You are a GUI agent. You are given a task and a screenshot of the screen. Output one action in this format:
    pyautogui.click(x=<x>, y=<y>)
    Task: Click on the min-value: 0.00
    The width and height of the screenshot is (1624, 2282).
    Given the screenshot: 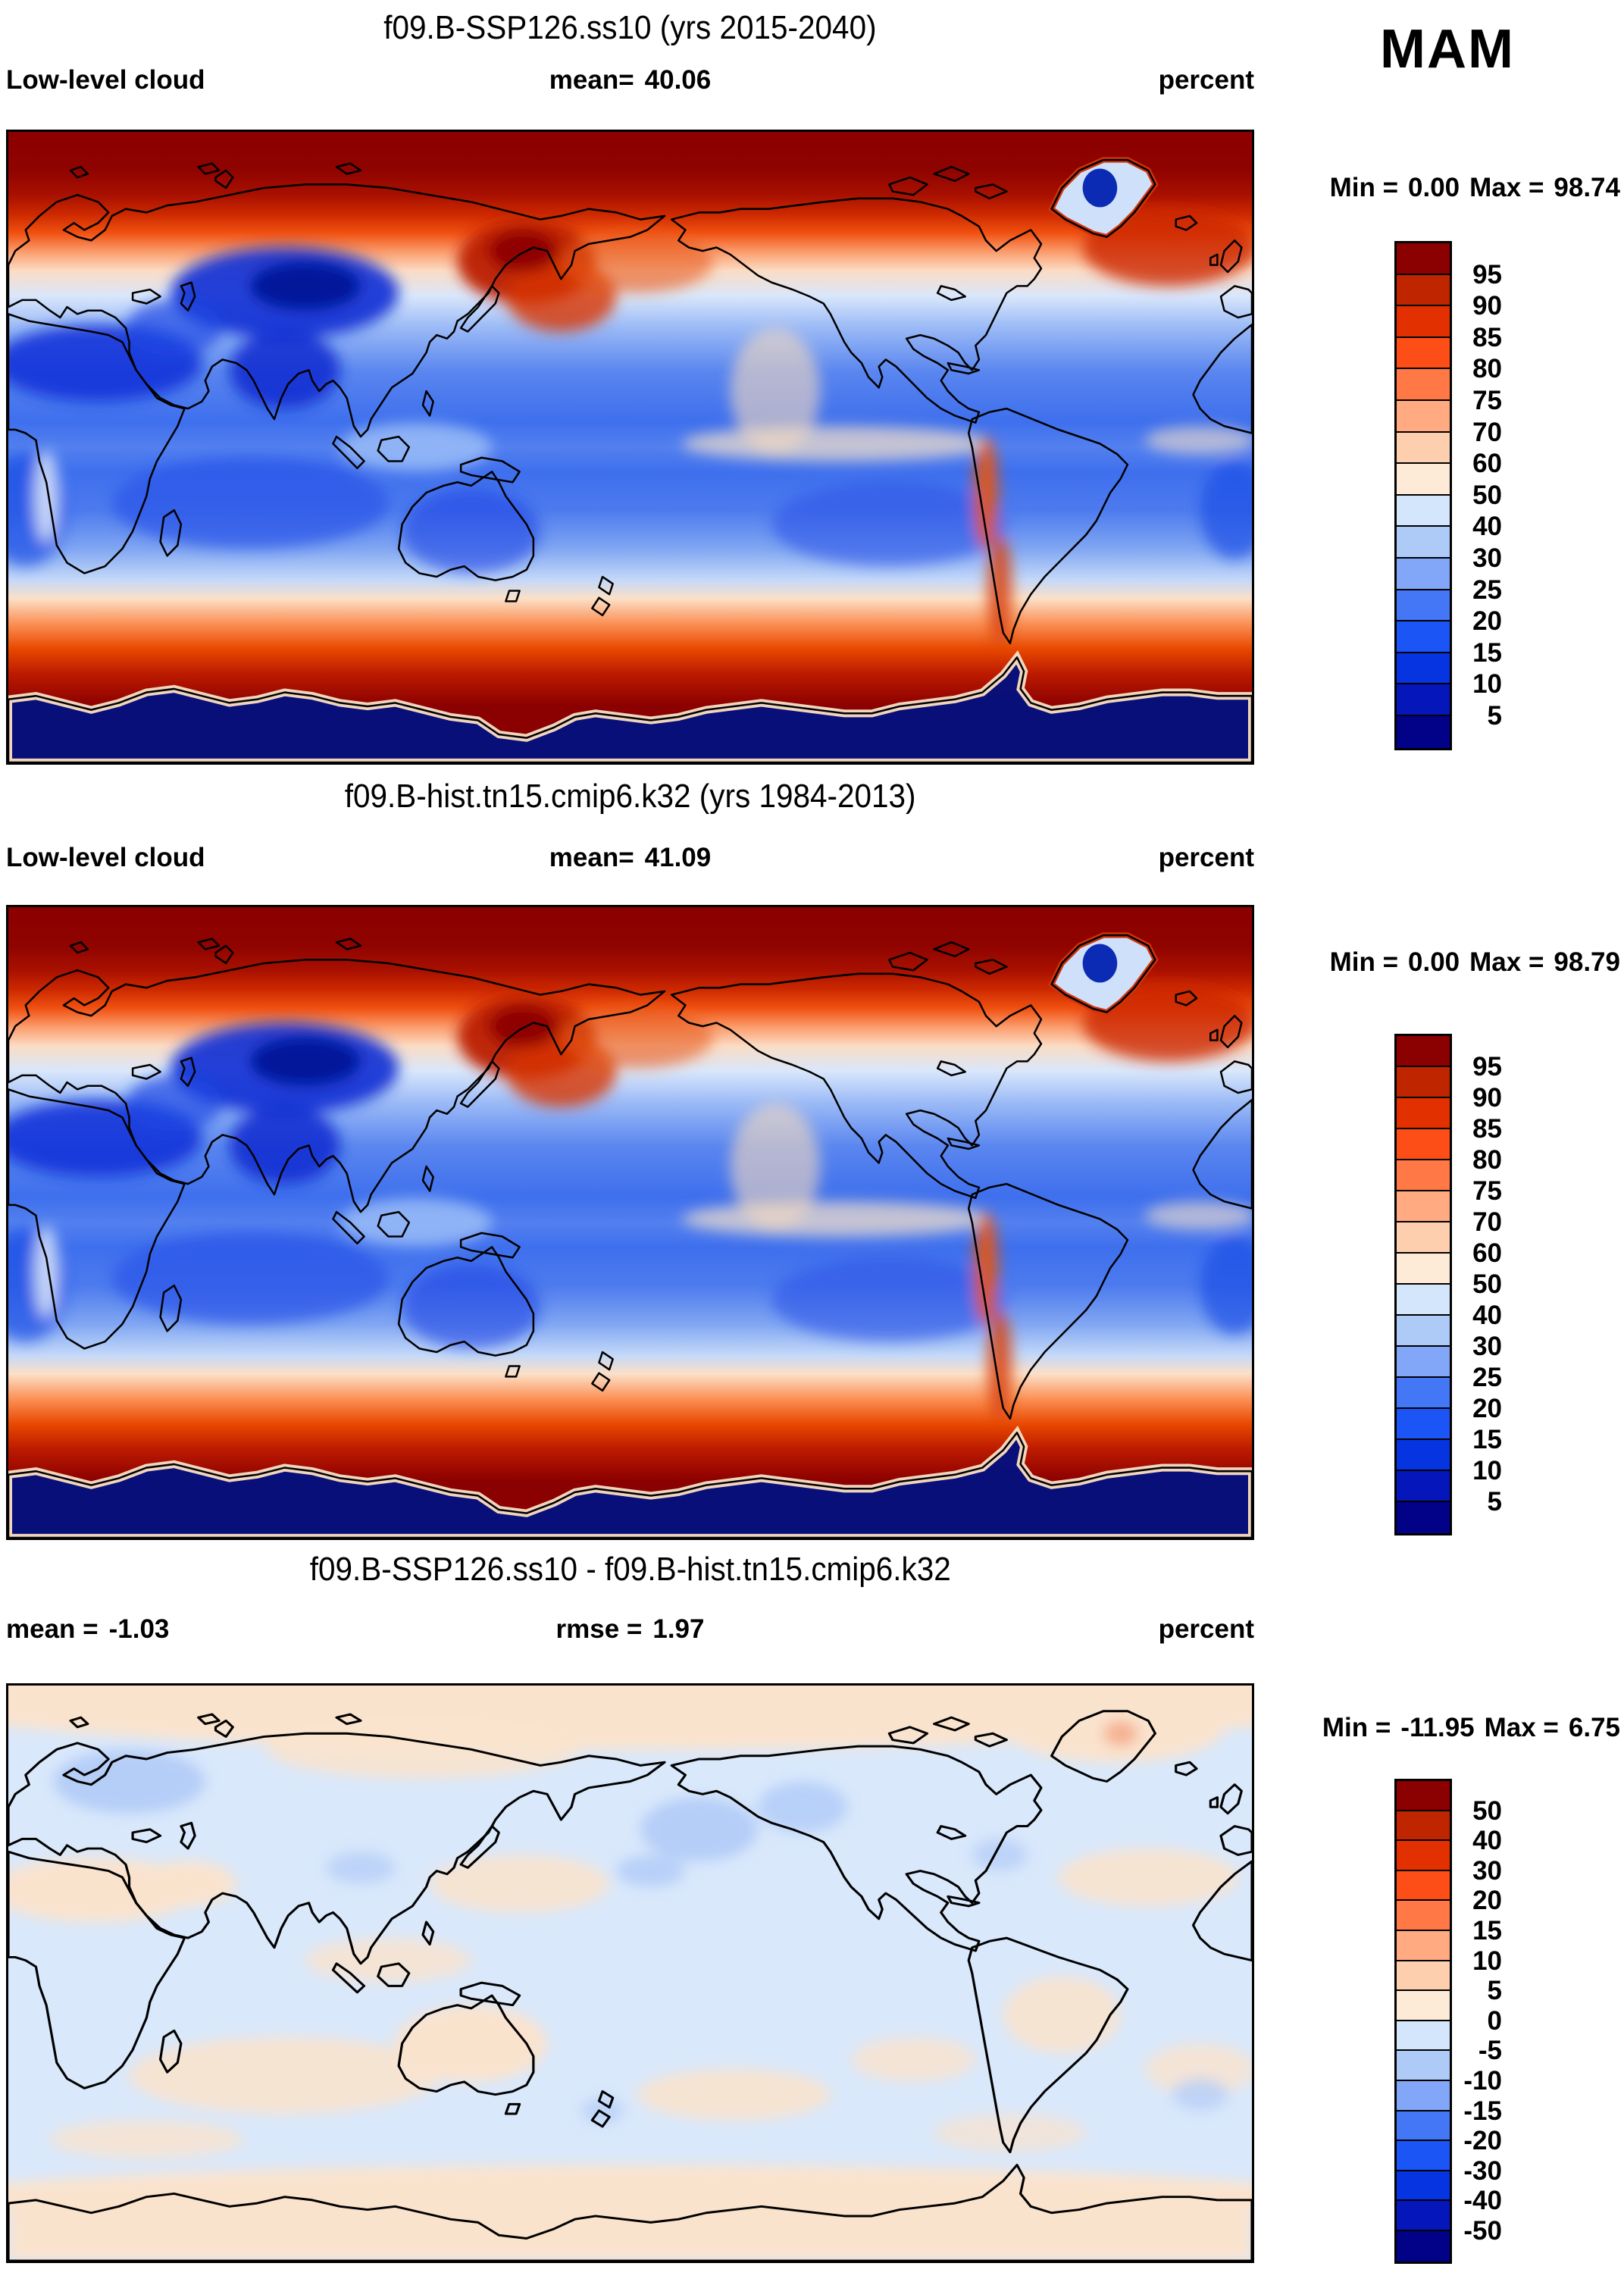 What is the action you would take?
    pyautogui.click(x=1434, y=962)
    